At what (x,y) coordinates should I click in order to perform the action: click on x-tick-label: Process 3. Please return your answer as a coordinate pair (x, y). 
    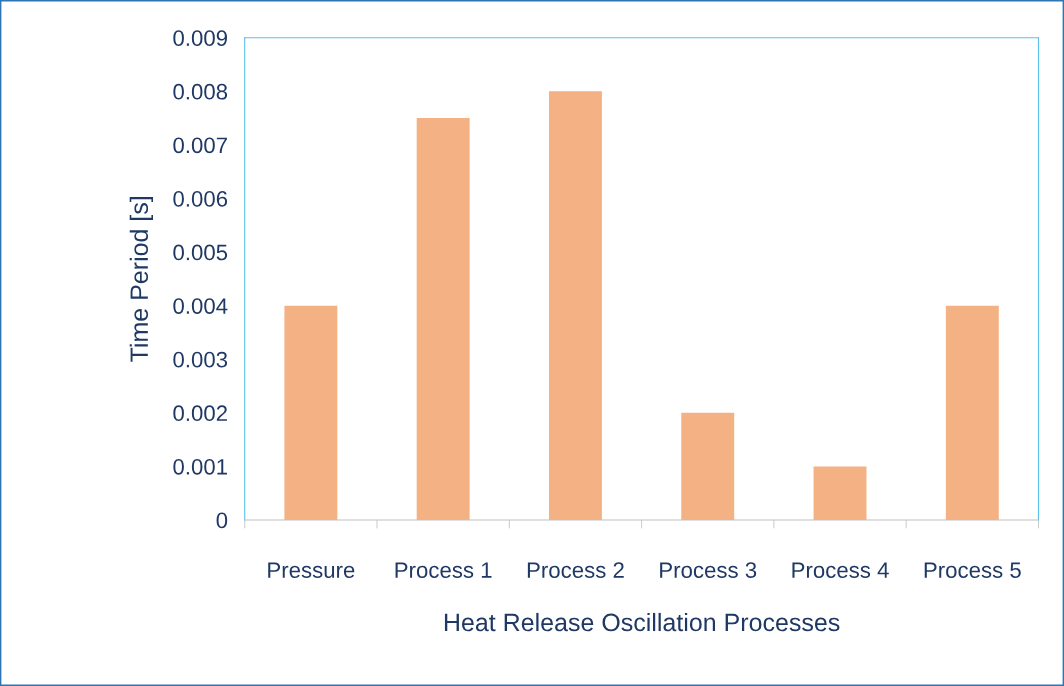
    Looking at the image, I should click on (708, 570).